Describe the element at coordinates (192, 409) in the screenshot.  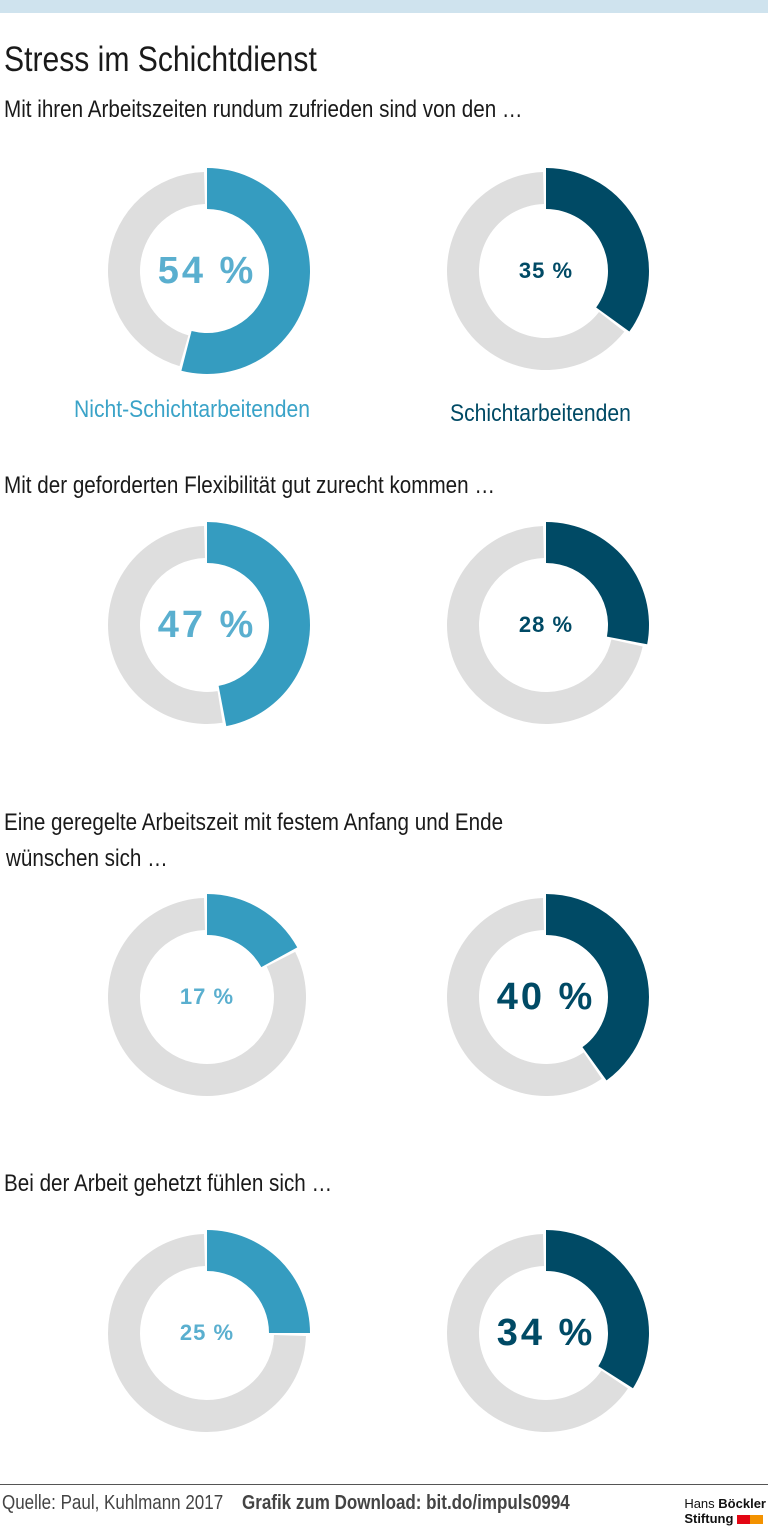
I see `legend-nicht-schicht: Nicht-Schichtarbeitenden` at that location.